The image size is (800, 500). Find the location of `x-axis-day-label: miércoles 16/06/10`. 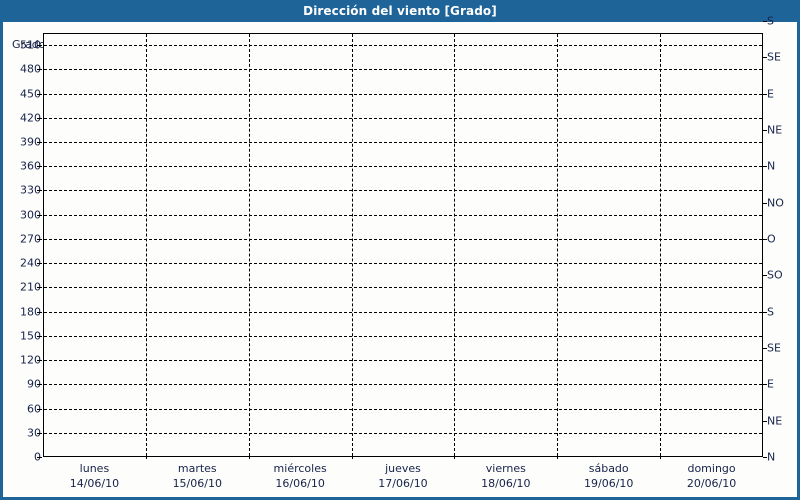

x-axis-day-label: miércoles 16/06/10 is located at coordinates (300, 476).